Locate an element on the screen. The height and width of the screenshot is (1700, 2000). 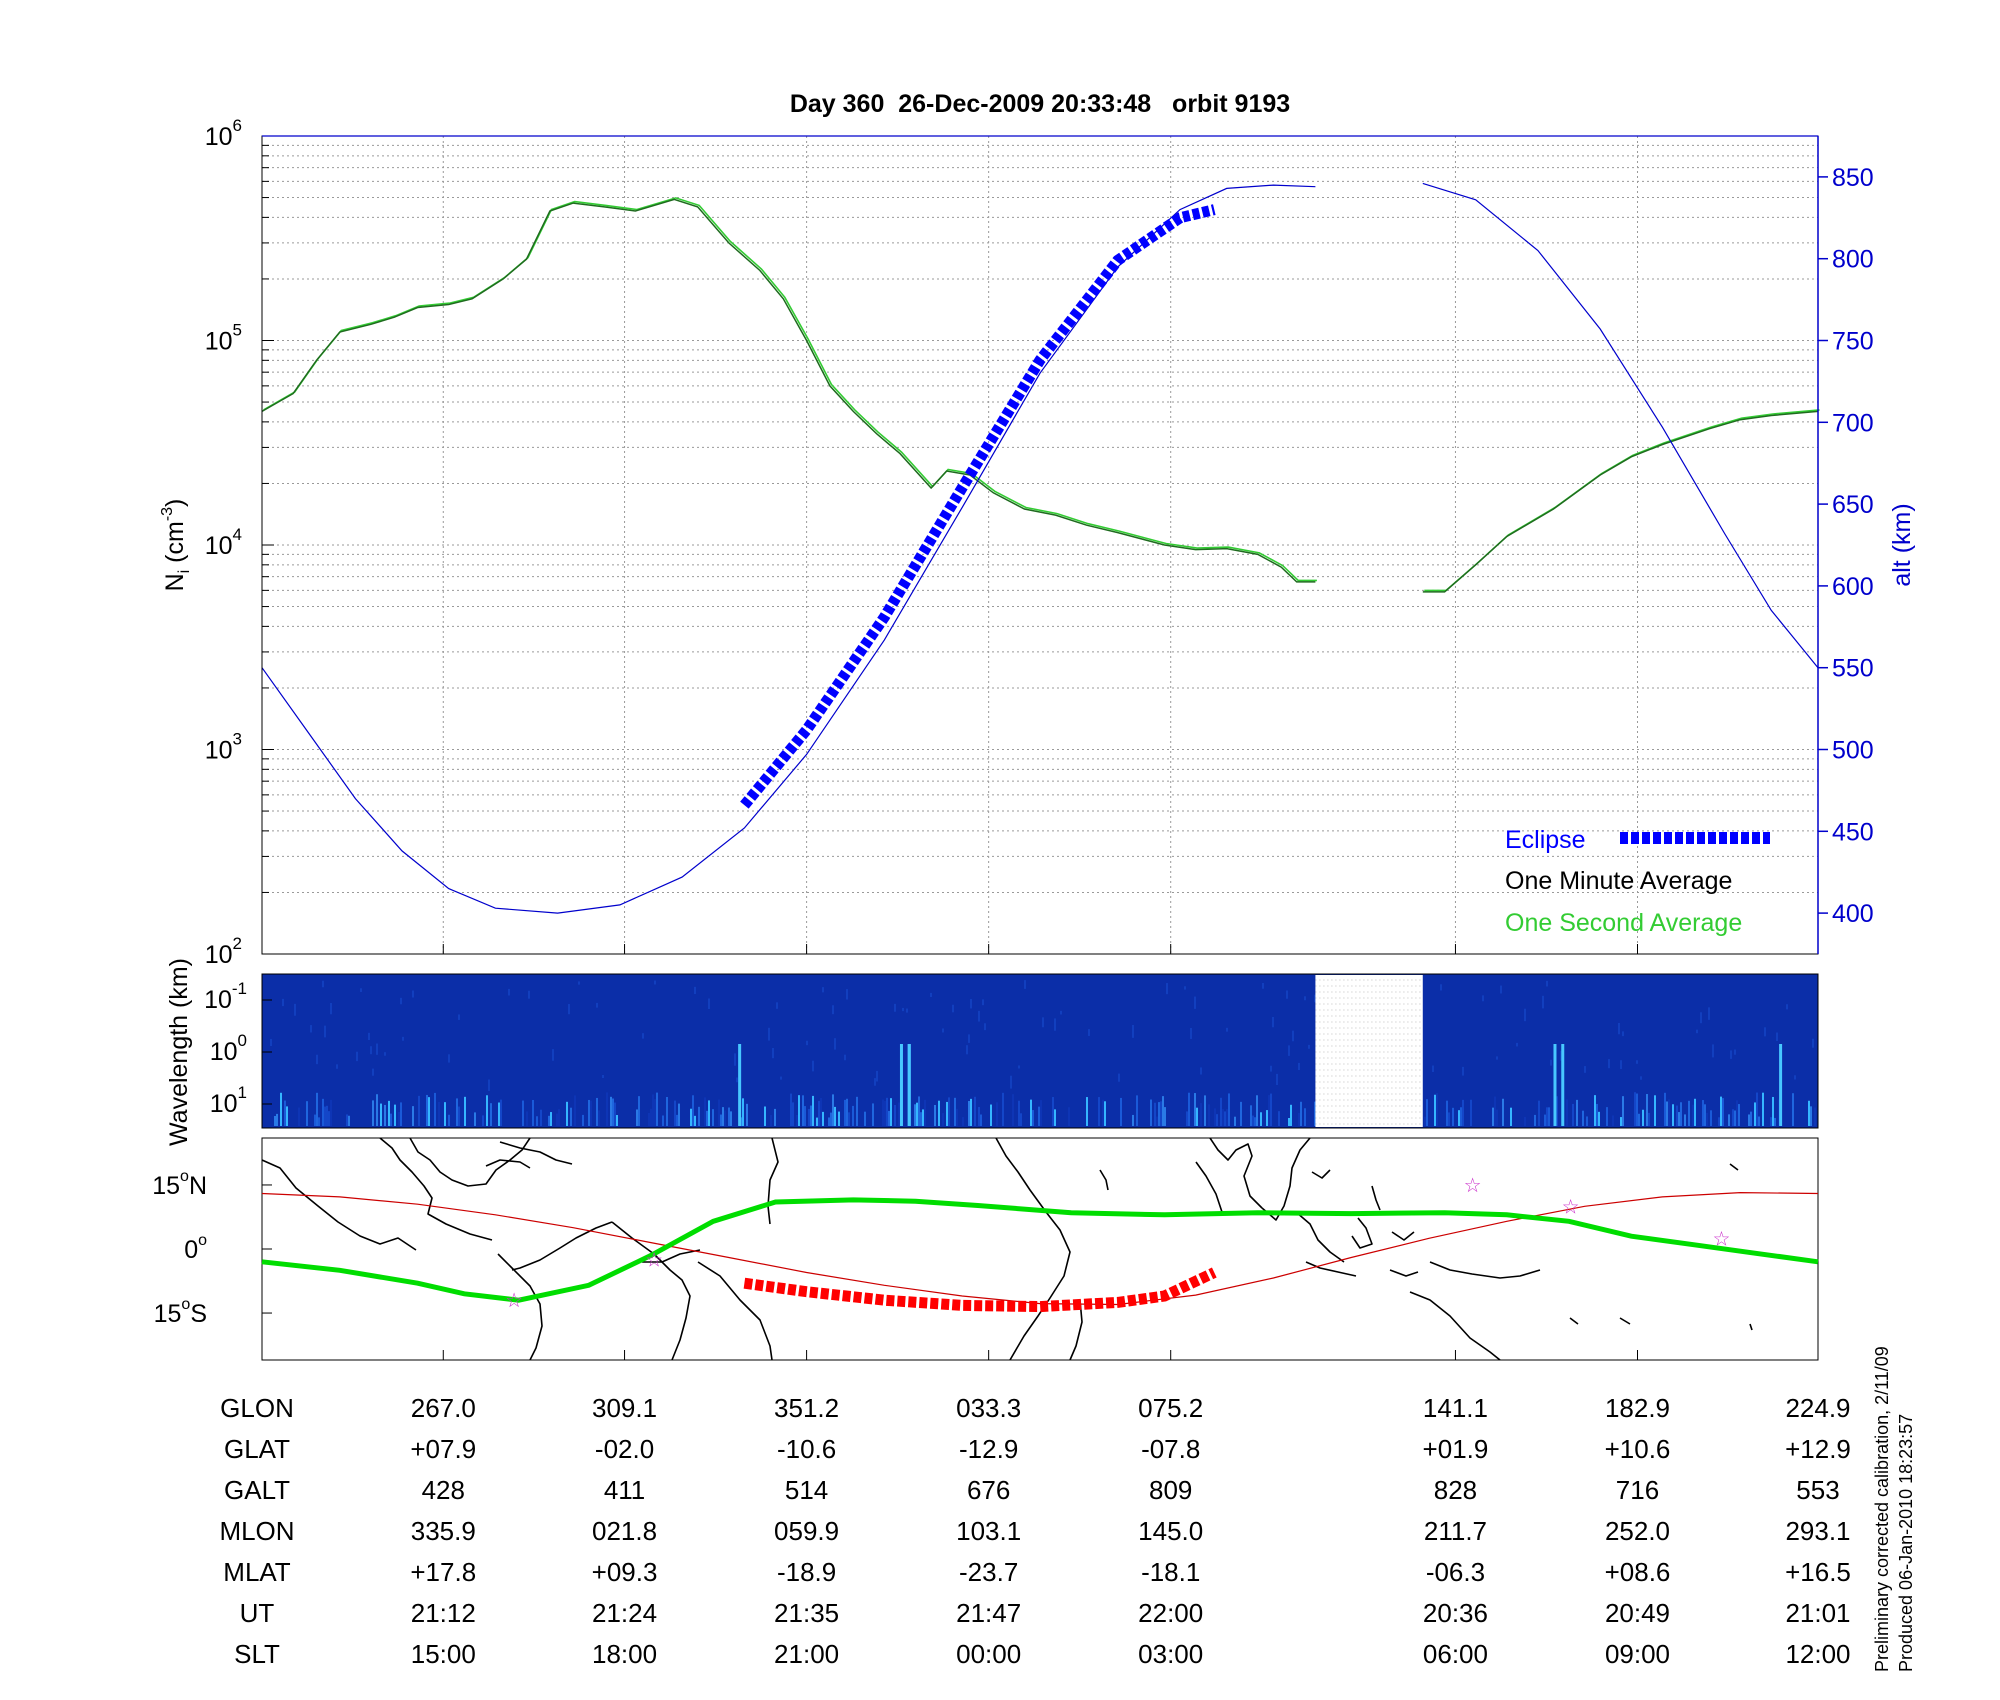
table-cell: 09:00 is located at coordinates (1637, 1654).